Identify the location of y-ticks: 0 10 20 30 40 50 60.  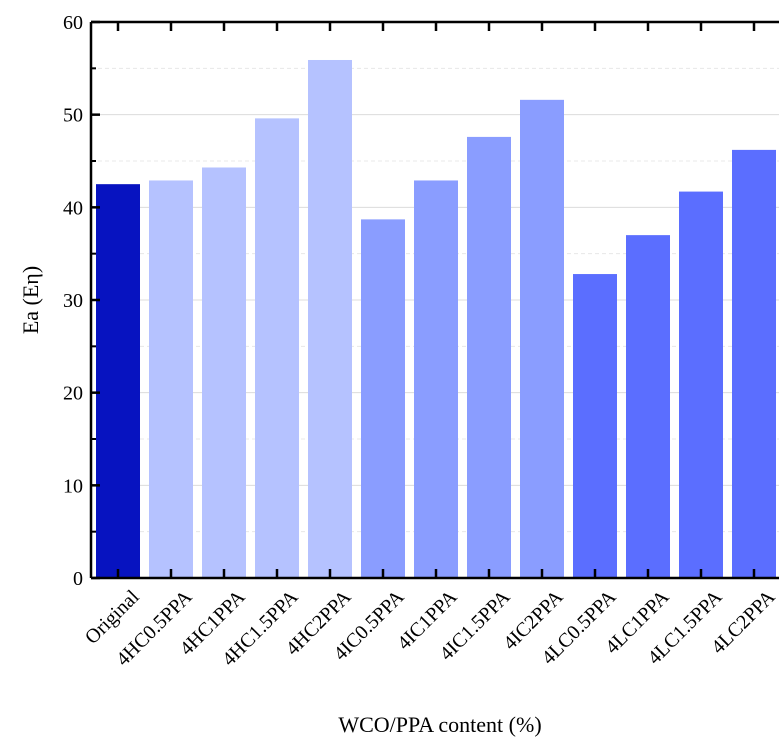
(81, 301).